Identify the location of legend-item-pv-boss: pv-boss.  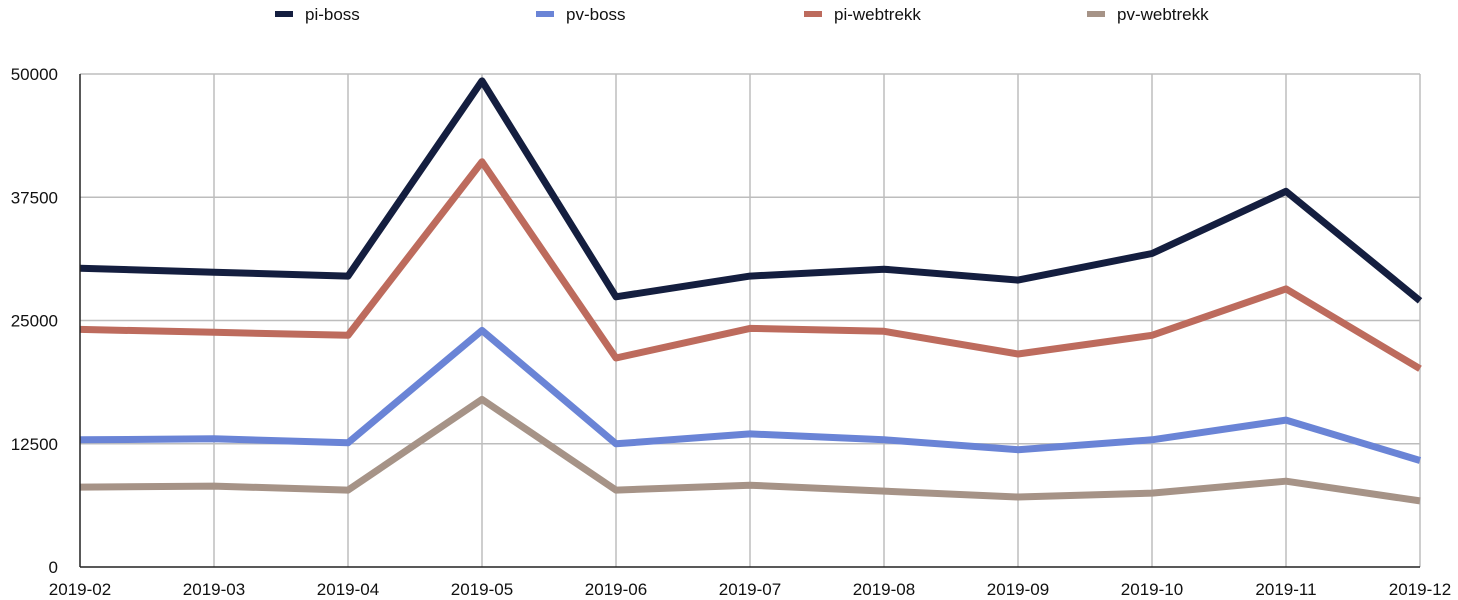
(581, 14).